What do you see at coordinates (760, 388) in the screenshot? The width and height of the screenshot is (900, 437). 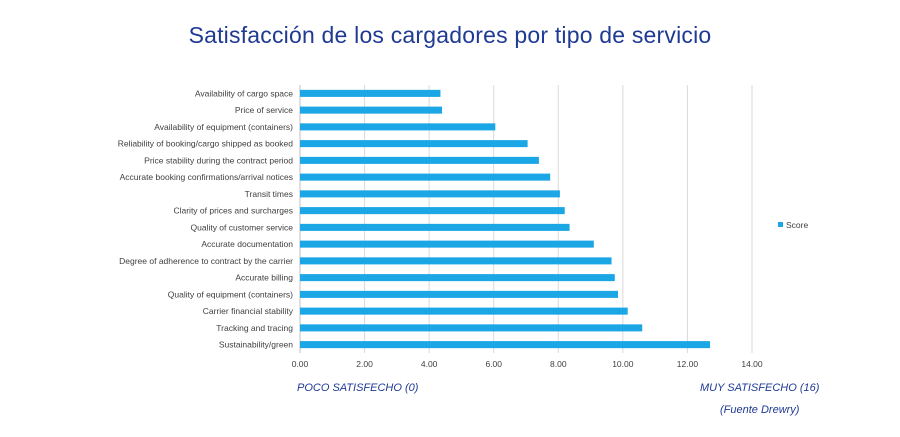 I see `scale-max-label: MUY SATISFECHO (16)` at bounding box center [760, 388].